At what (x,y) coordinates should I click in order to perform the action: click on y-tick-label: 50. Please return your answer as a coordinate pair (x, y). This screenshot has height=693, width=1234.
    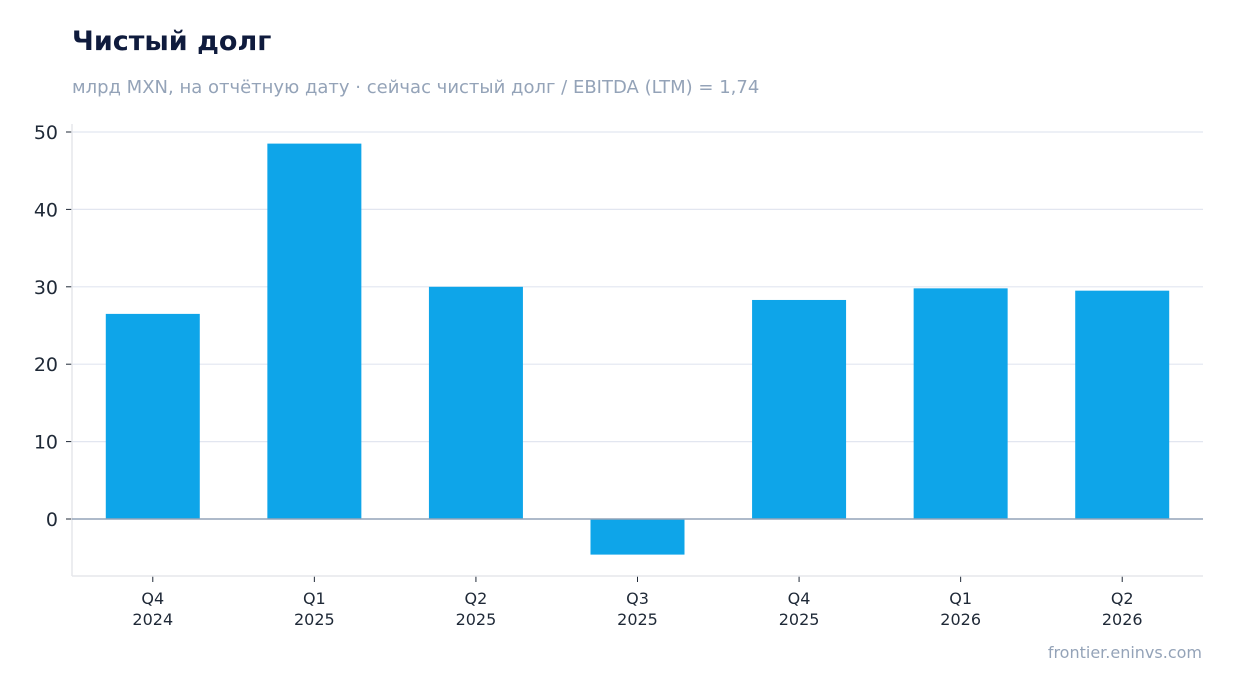
    Looking at the image, I should click on (46, 133).